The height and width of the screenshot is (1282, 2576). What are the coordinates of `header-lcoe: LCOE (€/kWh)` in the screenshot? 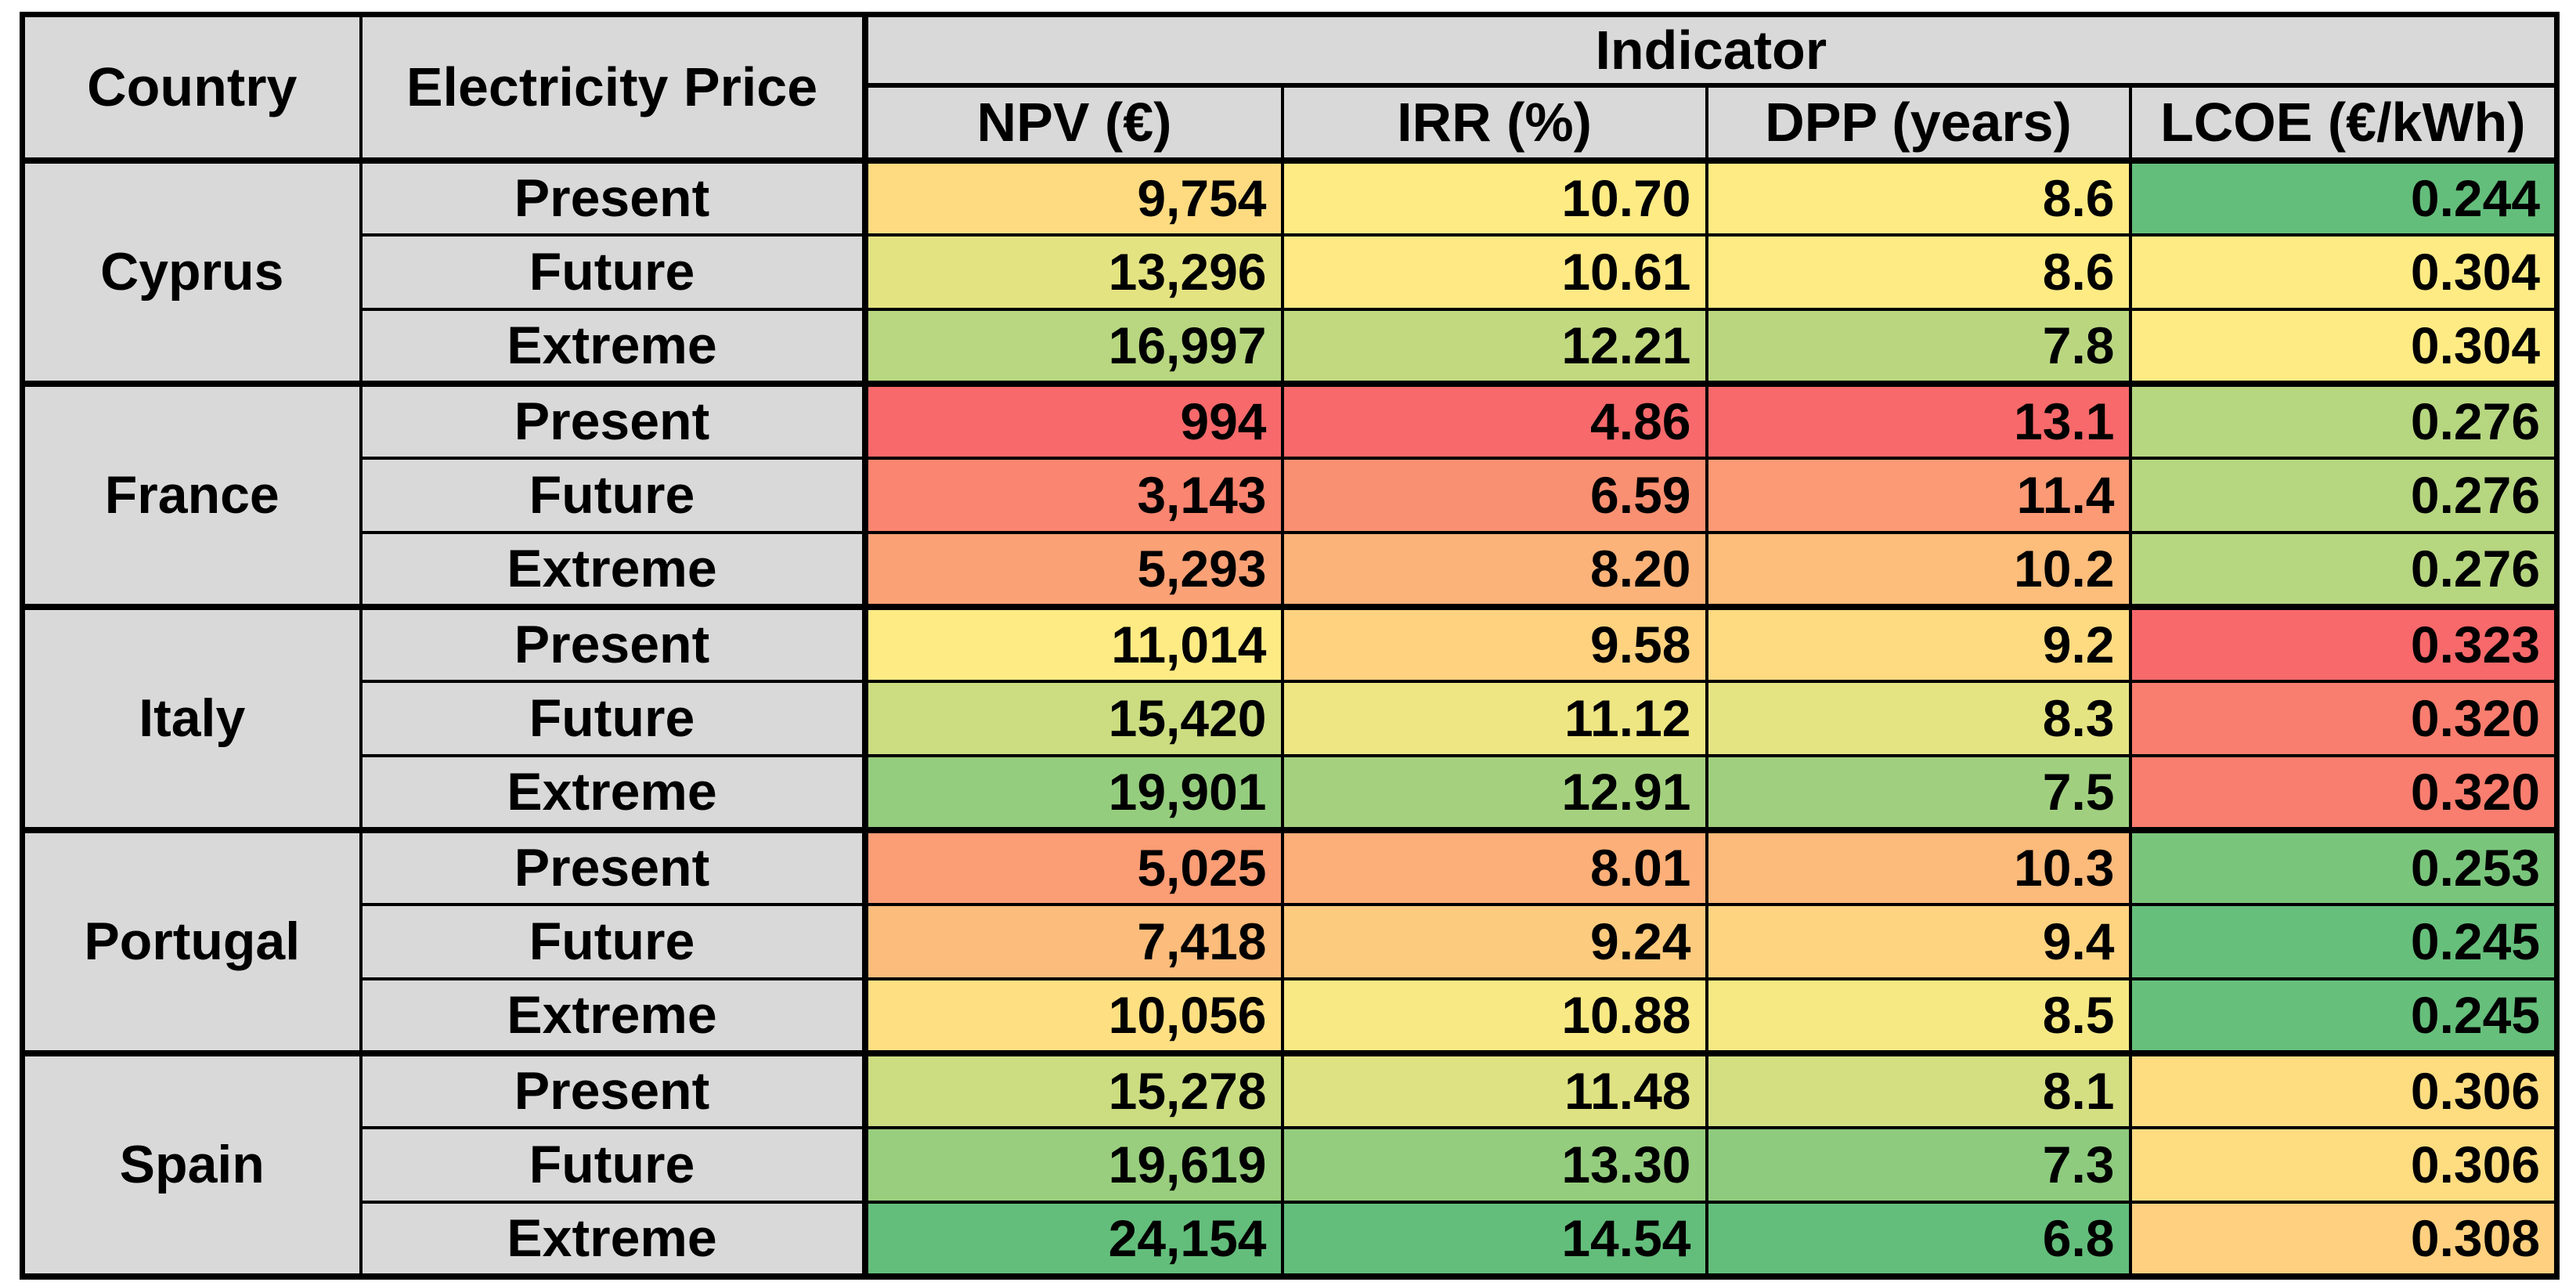 It's located at (2343, 124).